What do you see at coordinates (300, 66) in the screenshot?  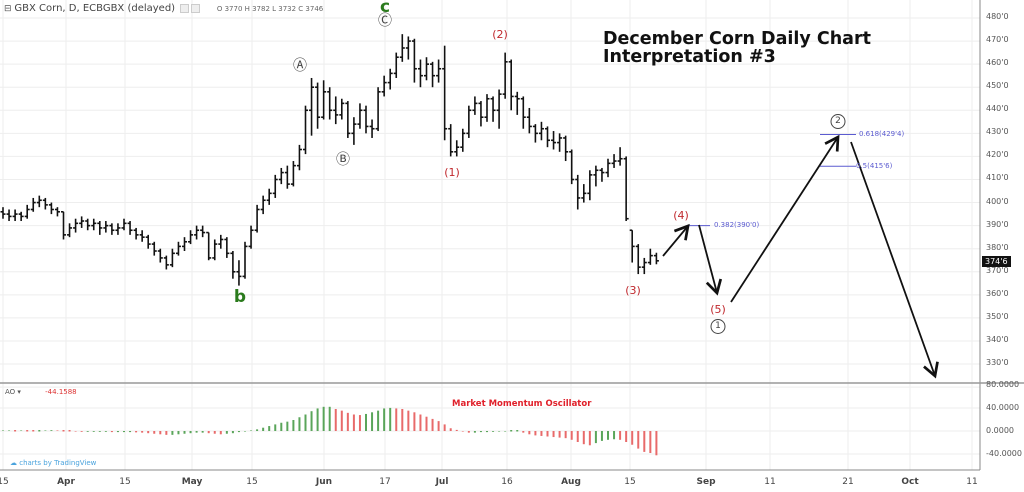 I see `wave-label-A: Ⓐ` at bounding box center [300, 66].